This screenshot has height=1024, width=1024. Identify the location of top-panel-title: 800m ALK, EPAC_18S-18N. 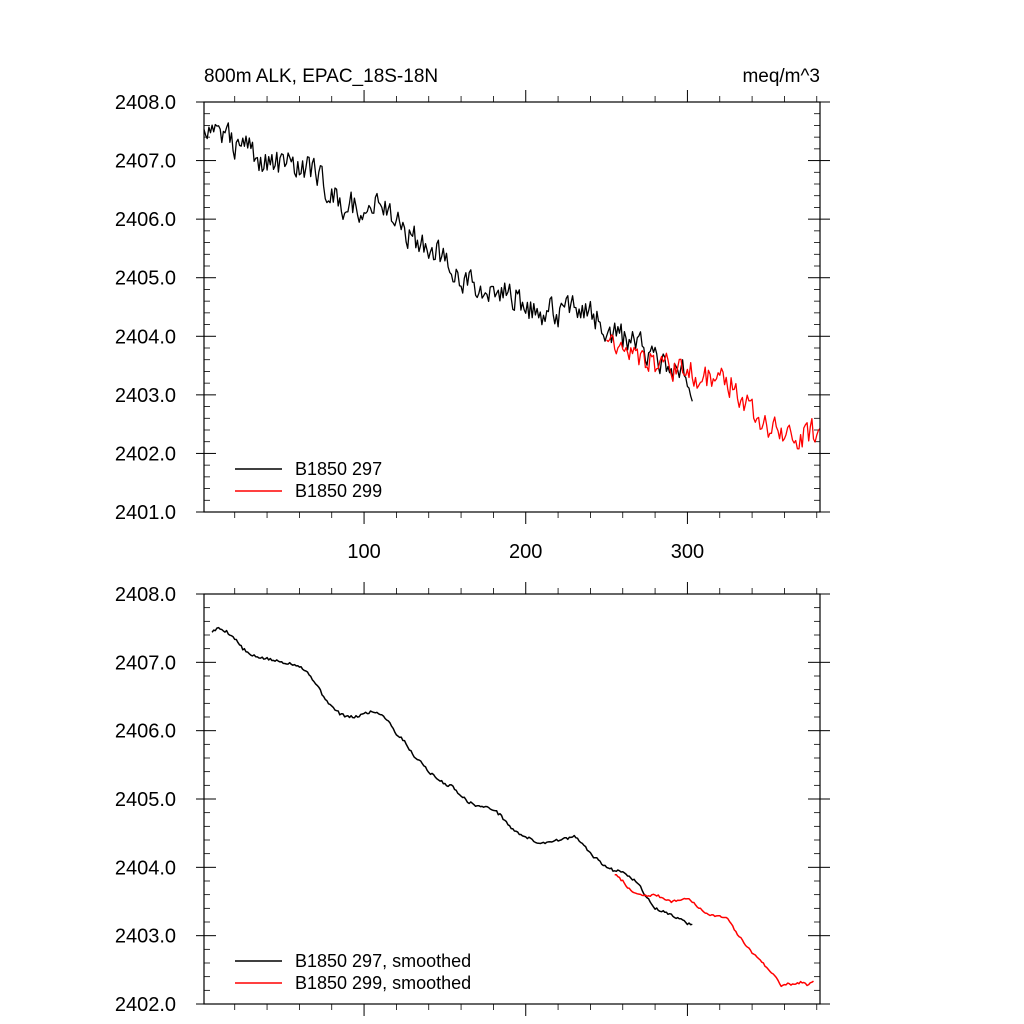
(321, 76).